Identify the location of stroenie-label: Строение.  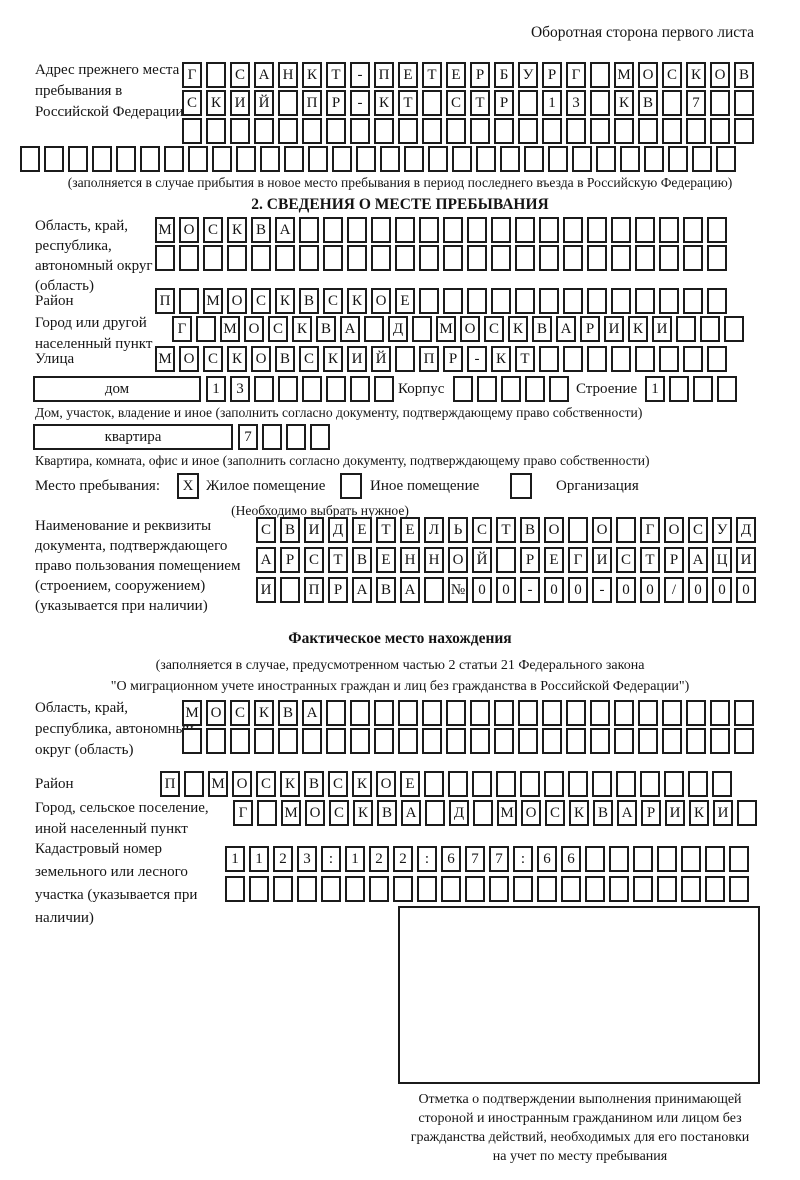
(607, 389).